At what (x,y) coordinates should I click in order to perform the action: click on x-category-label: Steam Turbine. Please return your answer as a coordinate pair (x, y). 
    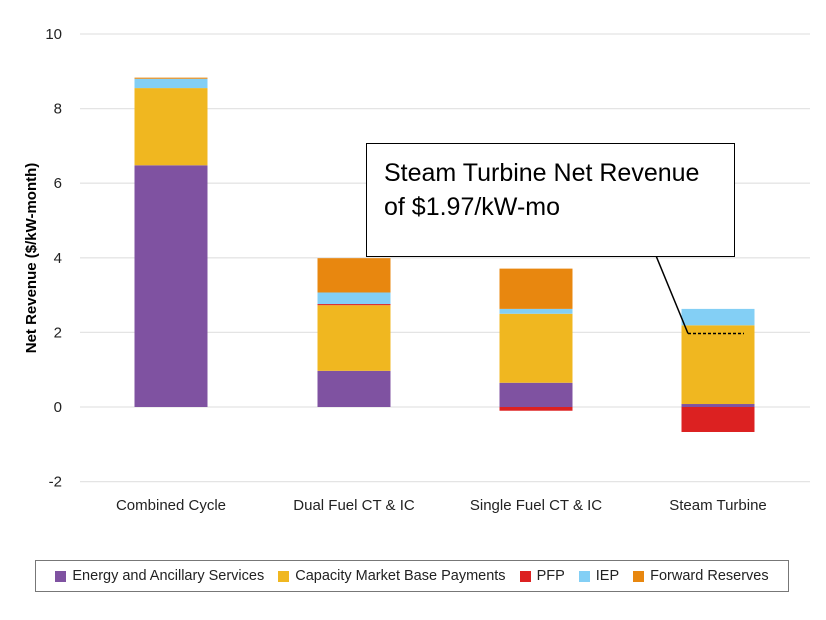
    Looking at the image, I should click on (718, 505).